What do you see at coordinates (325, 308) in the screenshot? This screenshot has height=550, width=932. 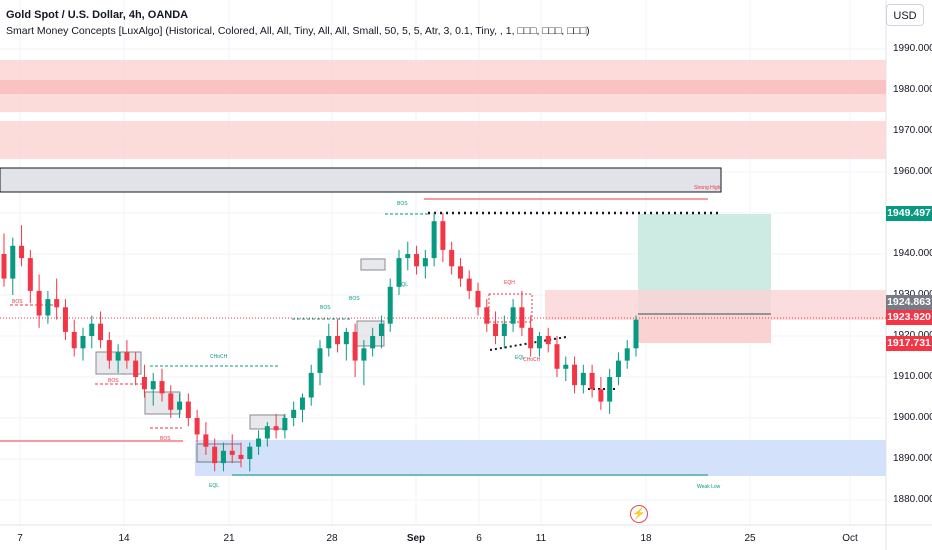 I see `bos-label-4: BOS` at bounding box center [325, 308].